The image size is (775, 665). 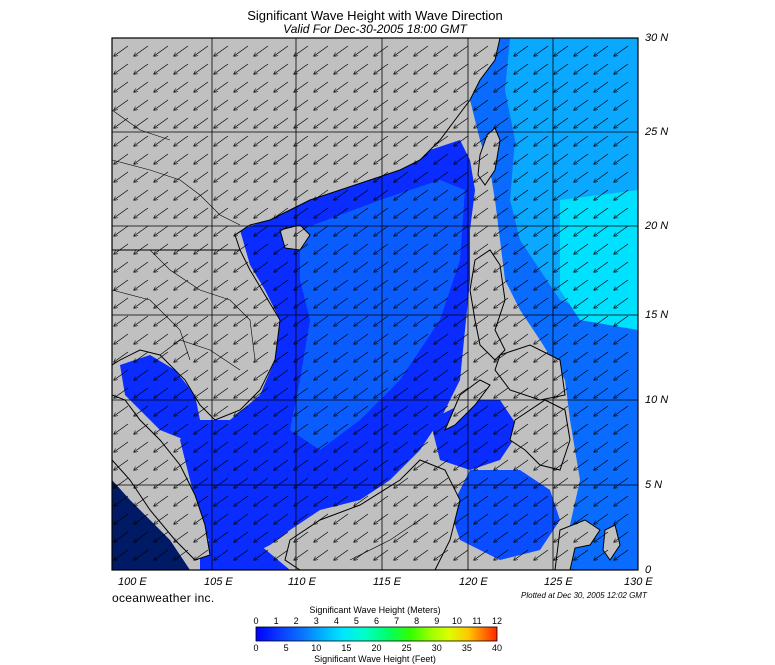 I want to click on lon-label-120e: 120 E, so click(x=473, y=582).